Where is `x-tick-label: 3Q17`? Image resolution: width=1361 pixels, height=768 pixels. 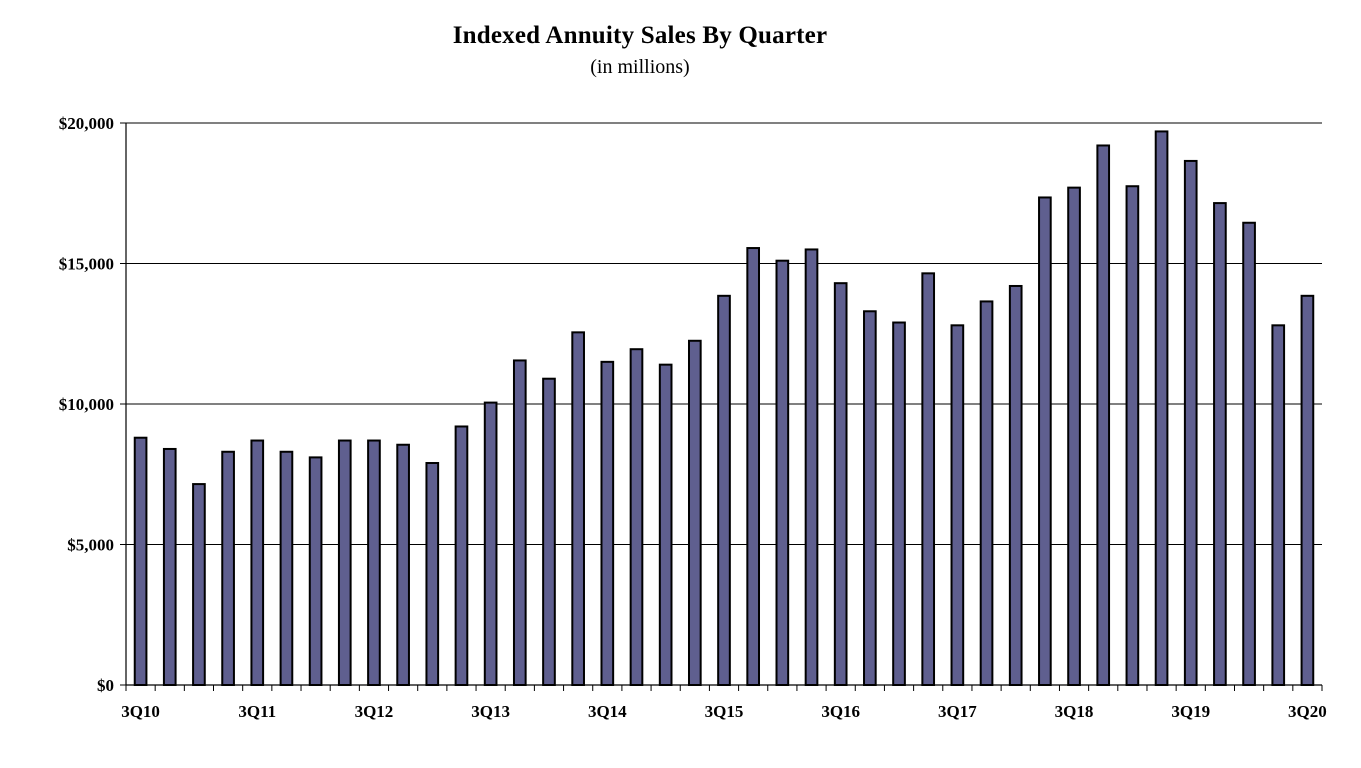 x-tick-label: 3Q17 is located at coordinates (957, 711).